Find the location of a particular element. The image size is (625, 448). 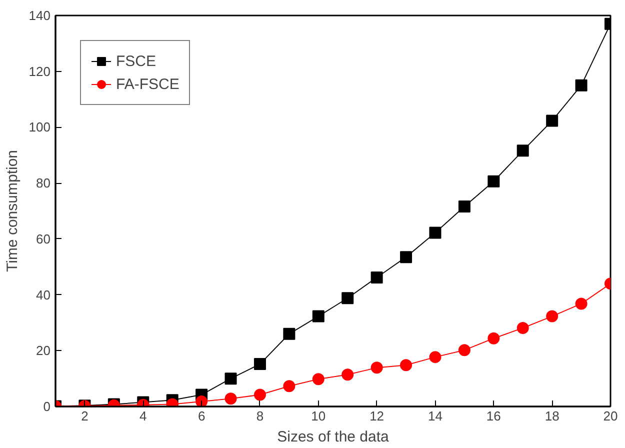

legend-label: FA-FSCE is located at coordinates (148, 84).